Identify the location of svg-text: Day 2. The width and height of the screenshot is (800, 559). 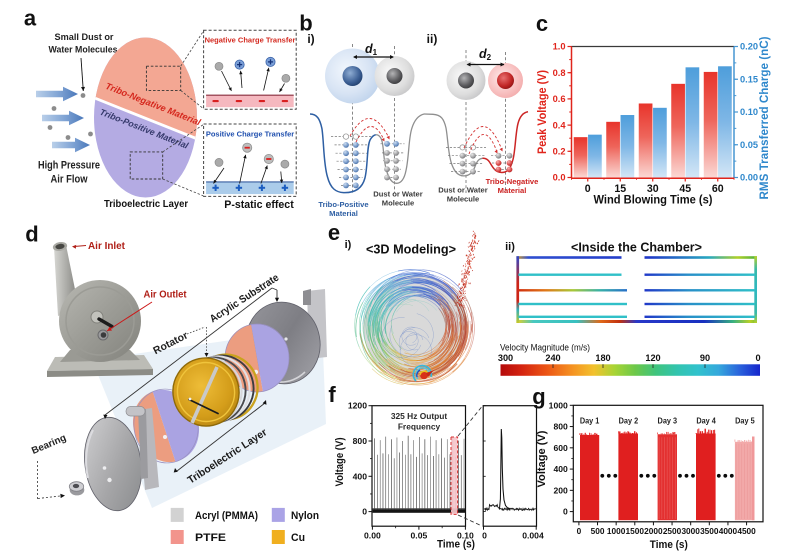
(629, 421).